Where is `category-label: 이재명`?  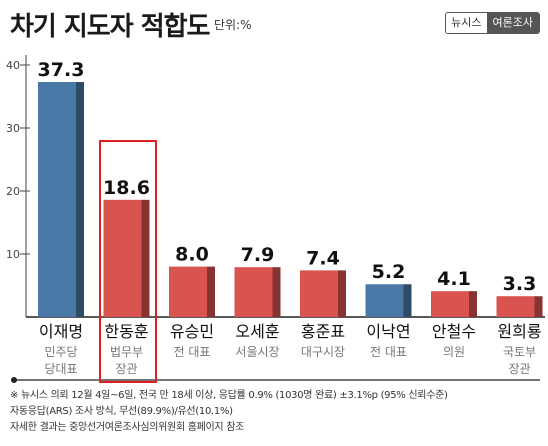 category-label: 이재명 is located at coordinates (61, 331).